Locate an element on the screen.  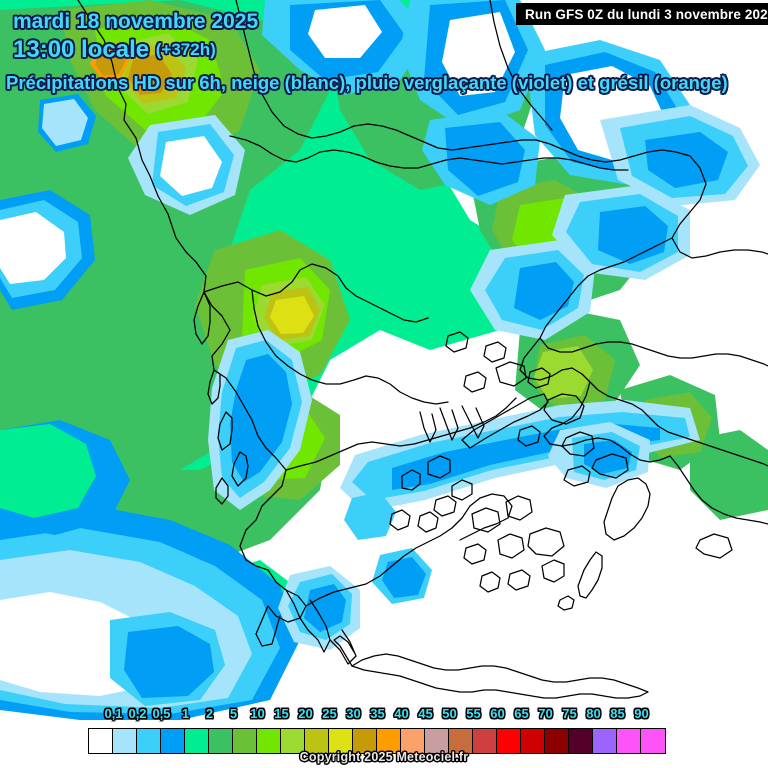
legend-tick: 85 is located at coordinates (617, 713).